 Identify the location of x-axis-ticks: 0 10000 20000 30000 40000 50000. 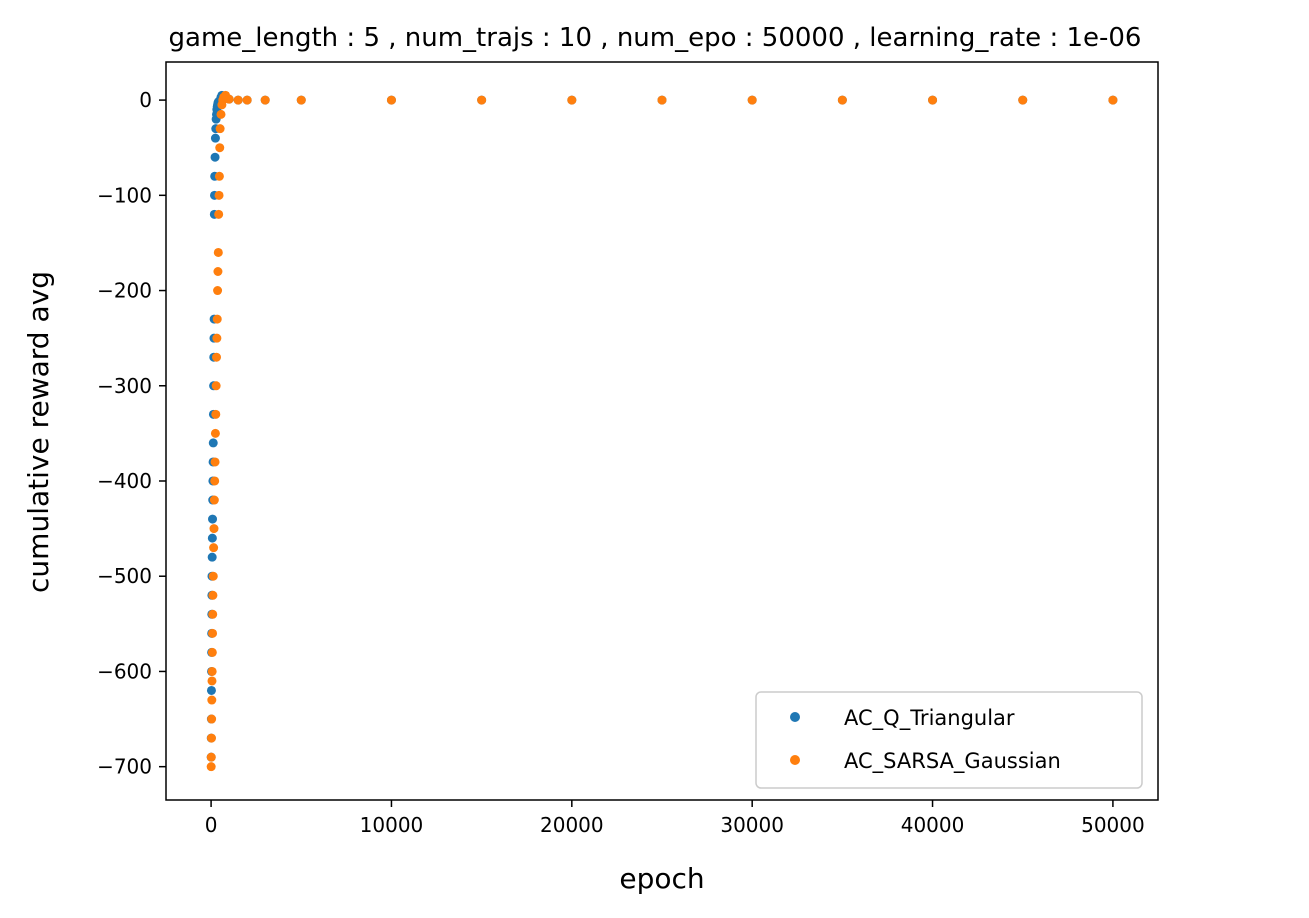
(675, 818).